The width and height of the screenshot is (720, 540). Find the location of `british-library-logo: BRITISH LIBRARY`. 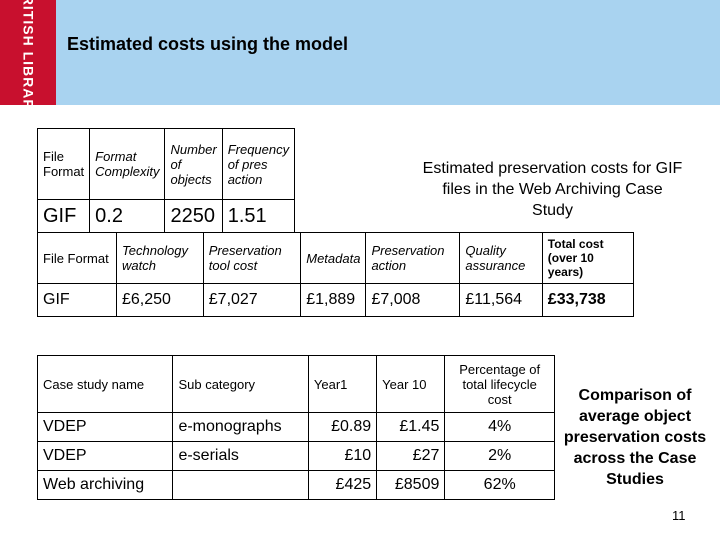

british-library-logo: BRITISH LIBRARY is located at coordinates (28, 60).